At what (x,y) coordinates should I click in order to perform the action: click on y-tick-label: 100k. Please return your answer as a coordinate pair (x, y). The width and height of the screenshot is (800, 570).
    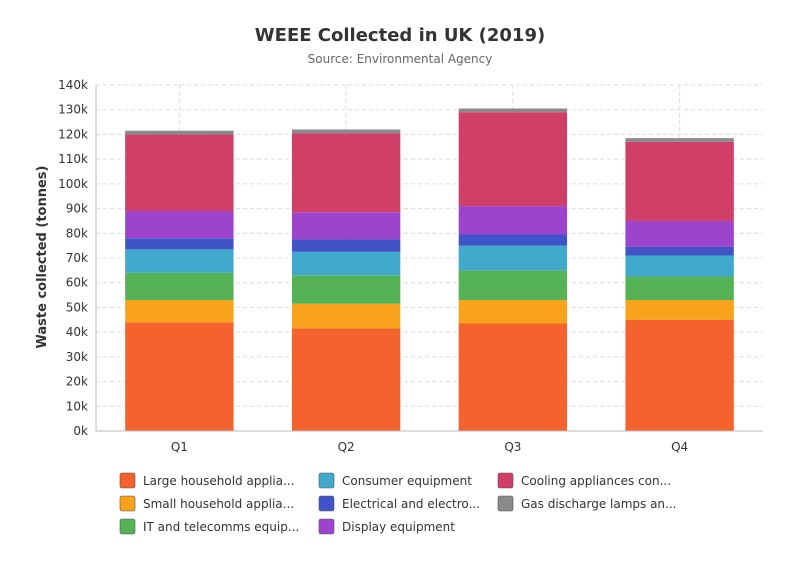
    Looking at the image, I should click on (73, 184).